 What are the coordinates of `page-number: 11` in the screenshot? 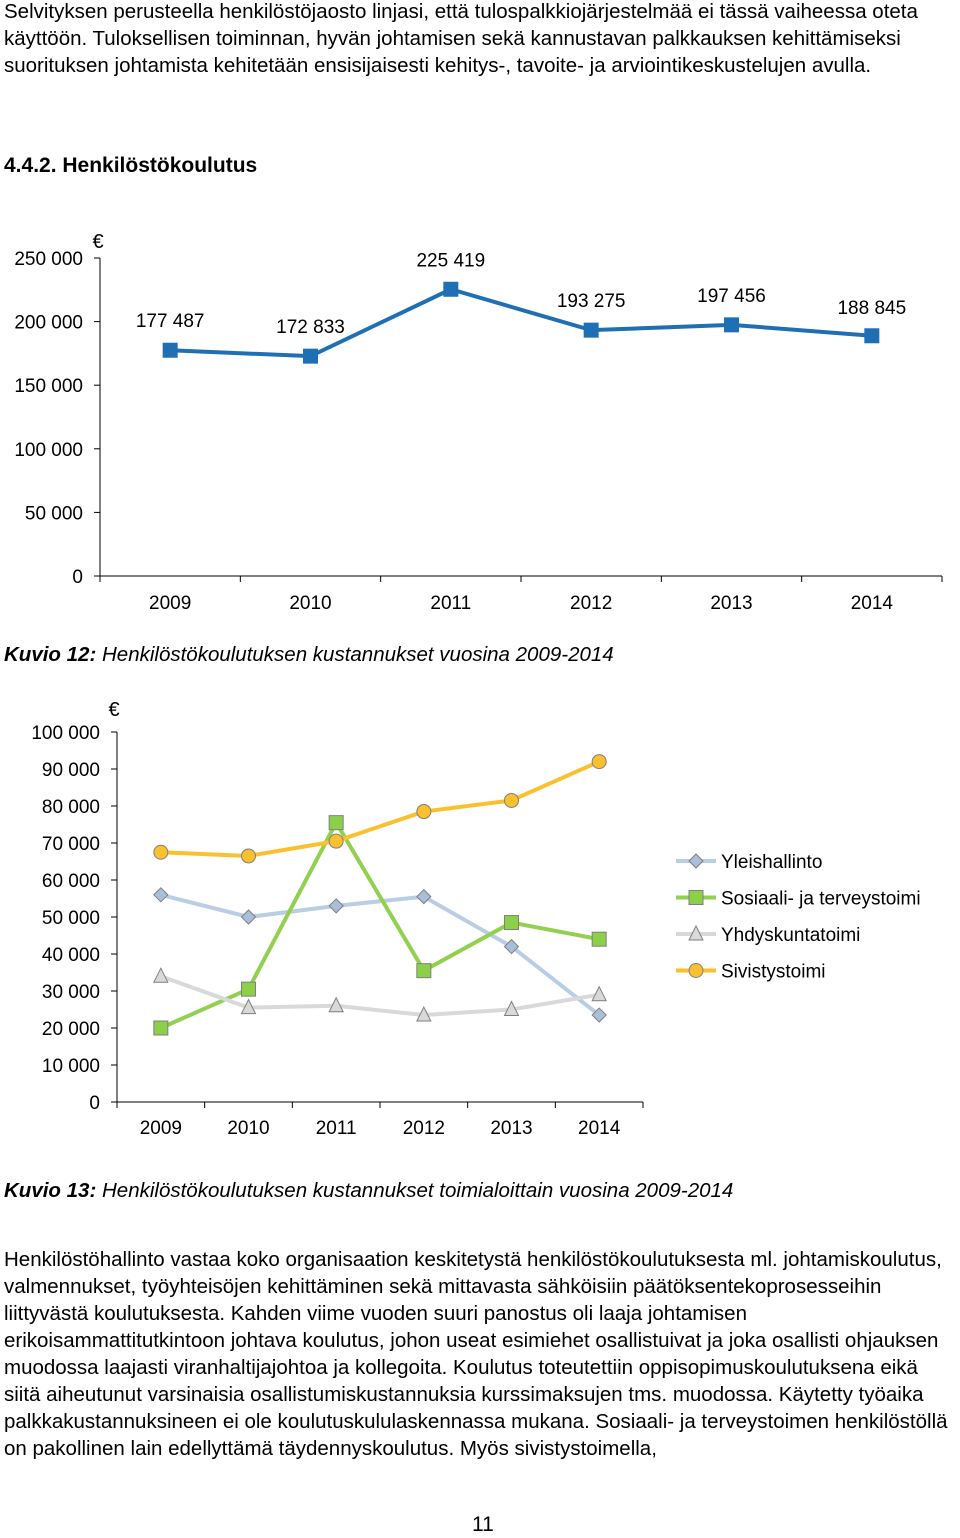 It's located at (483, 1524).